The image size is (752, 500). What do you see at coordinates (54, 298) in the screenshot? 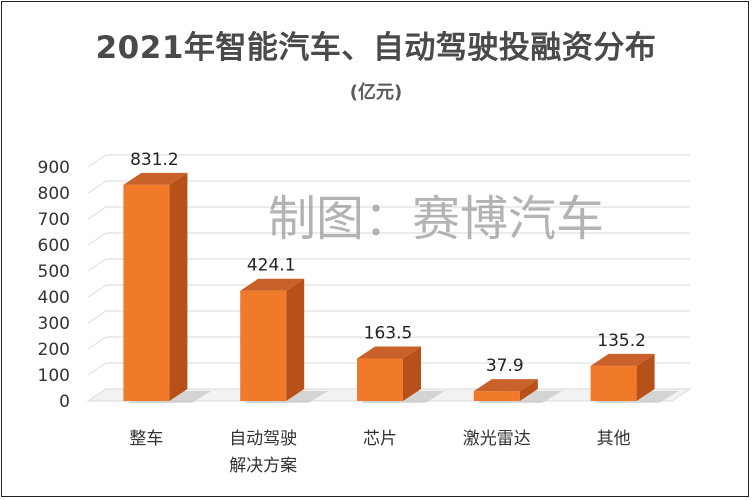
I see `y-tick-label: 400` at bounding box center [54, 298].